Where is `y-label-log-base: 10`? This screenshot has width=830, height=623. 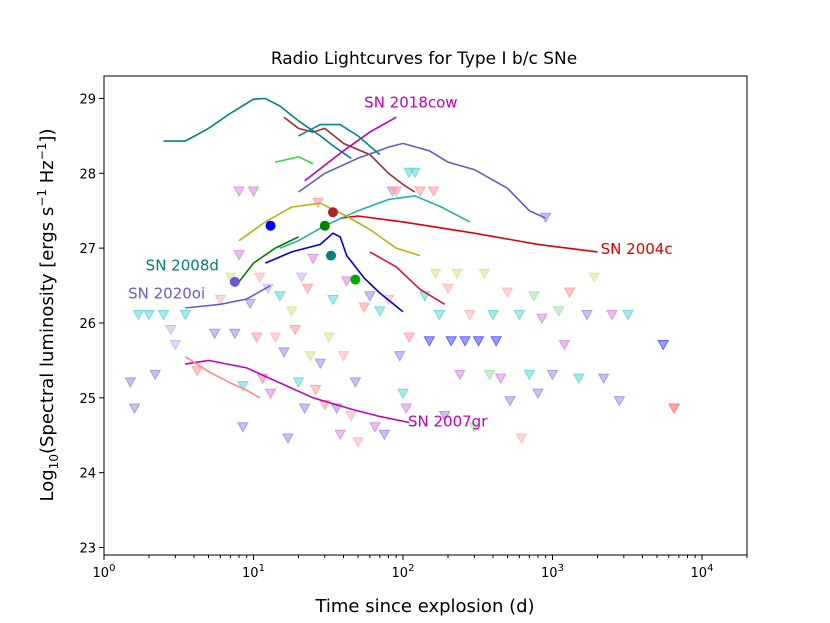
y-label-log-base: 10 is located at coordinates (54, 461).